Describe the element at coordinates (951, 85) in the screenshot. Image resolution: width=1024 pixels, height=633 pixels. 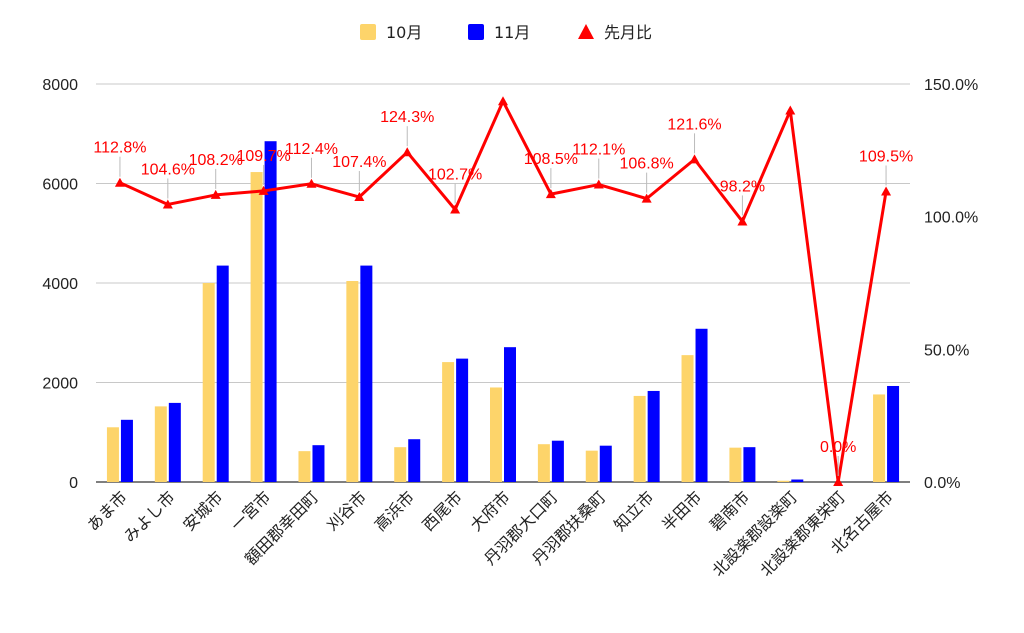
I see `y-right-tick-label: 150.0%` at that location.